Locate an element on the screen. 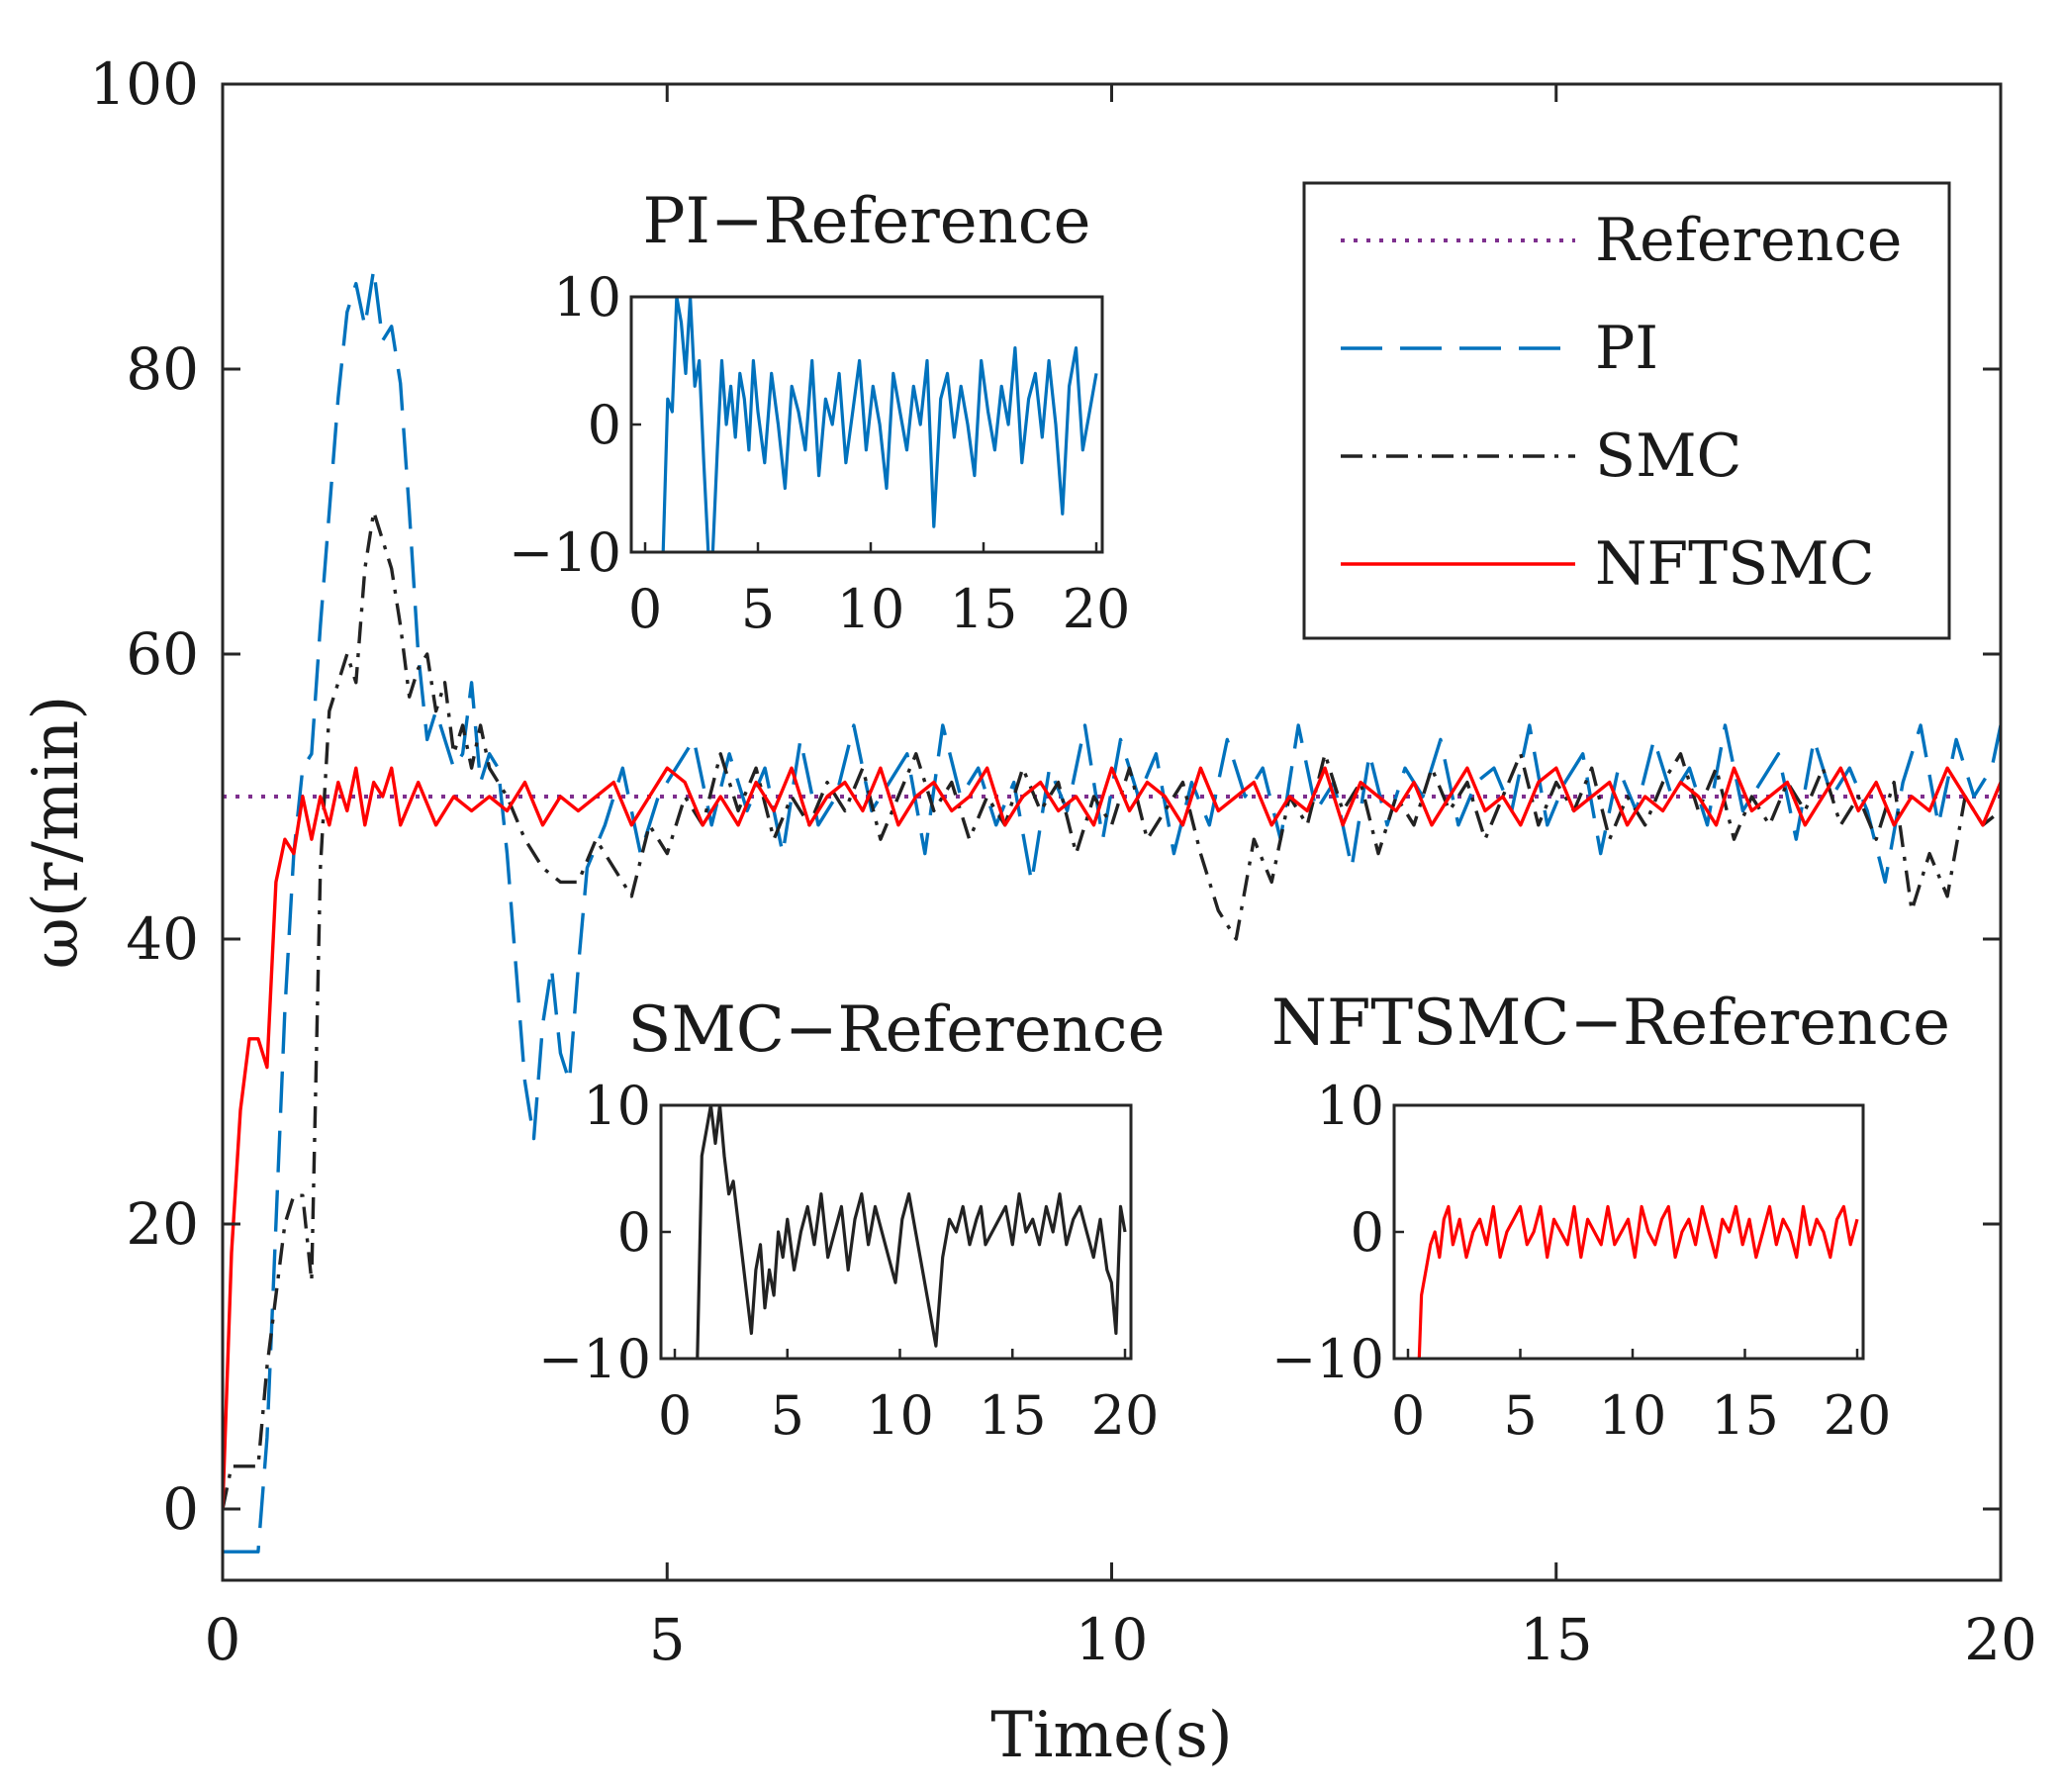 The width and height of the screenshot is (2064, 1792). legend-label-smc: SMC is located at coordinates (1668, 457).